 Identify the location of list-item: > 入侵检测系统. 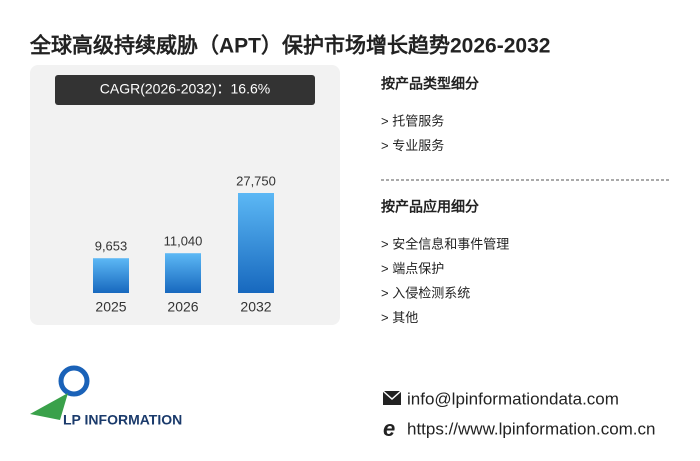
(425, 292).